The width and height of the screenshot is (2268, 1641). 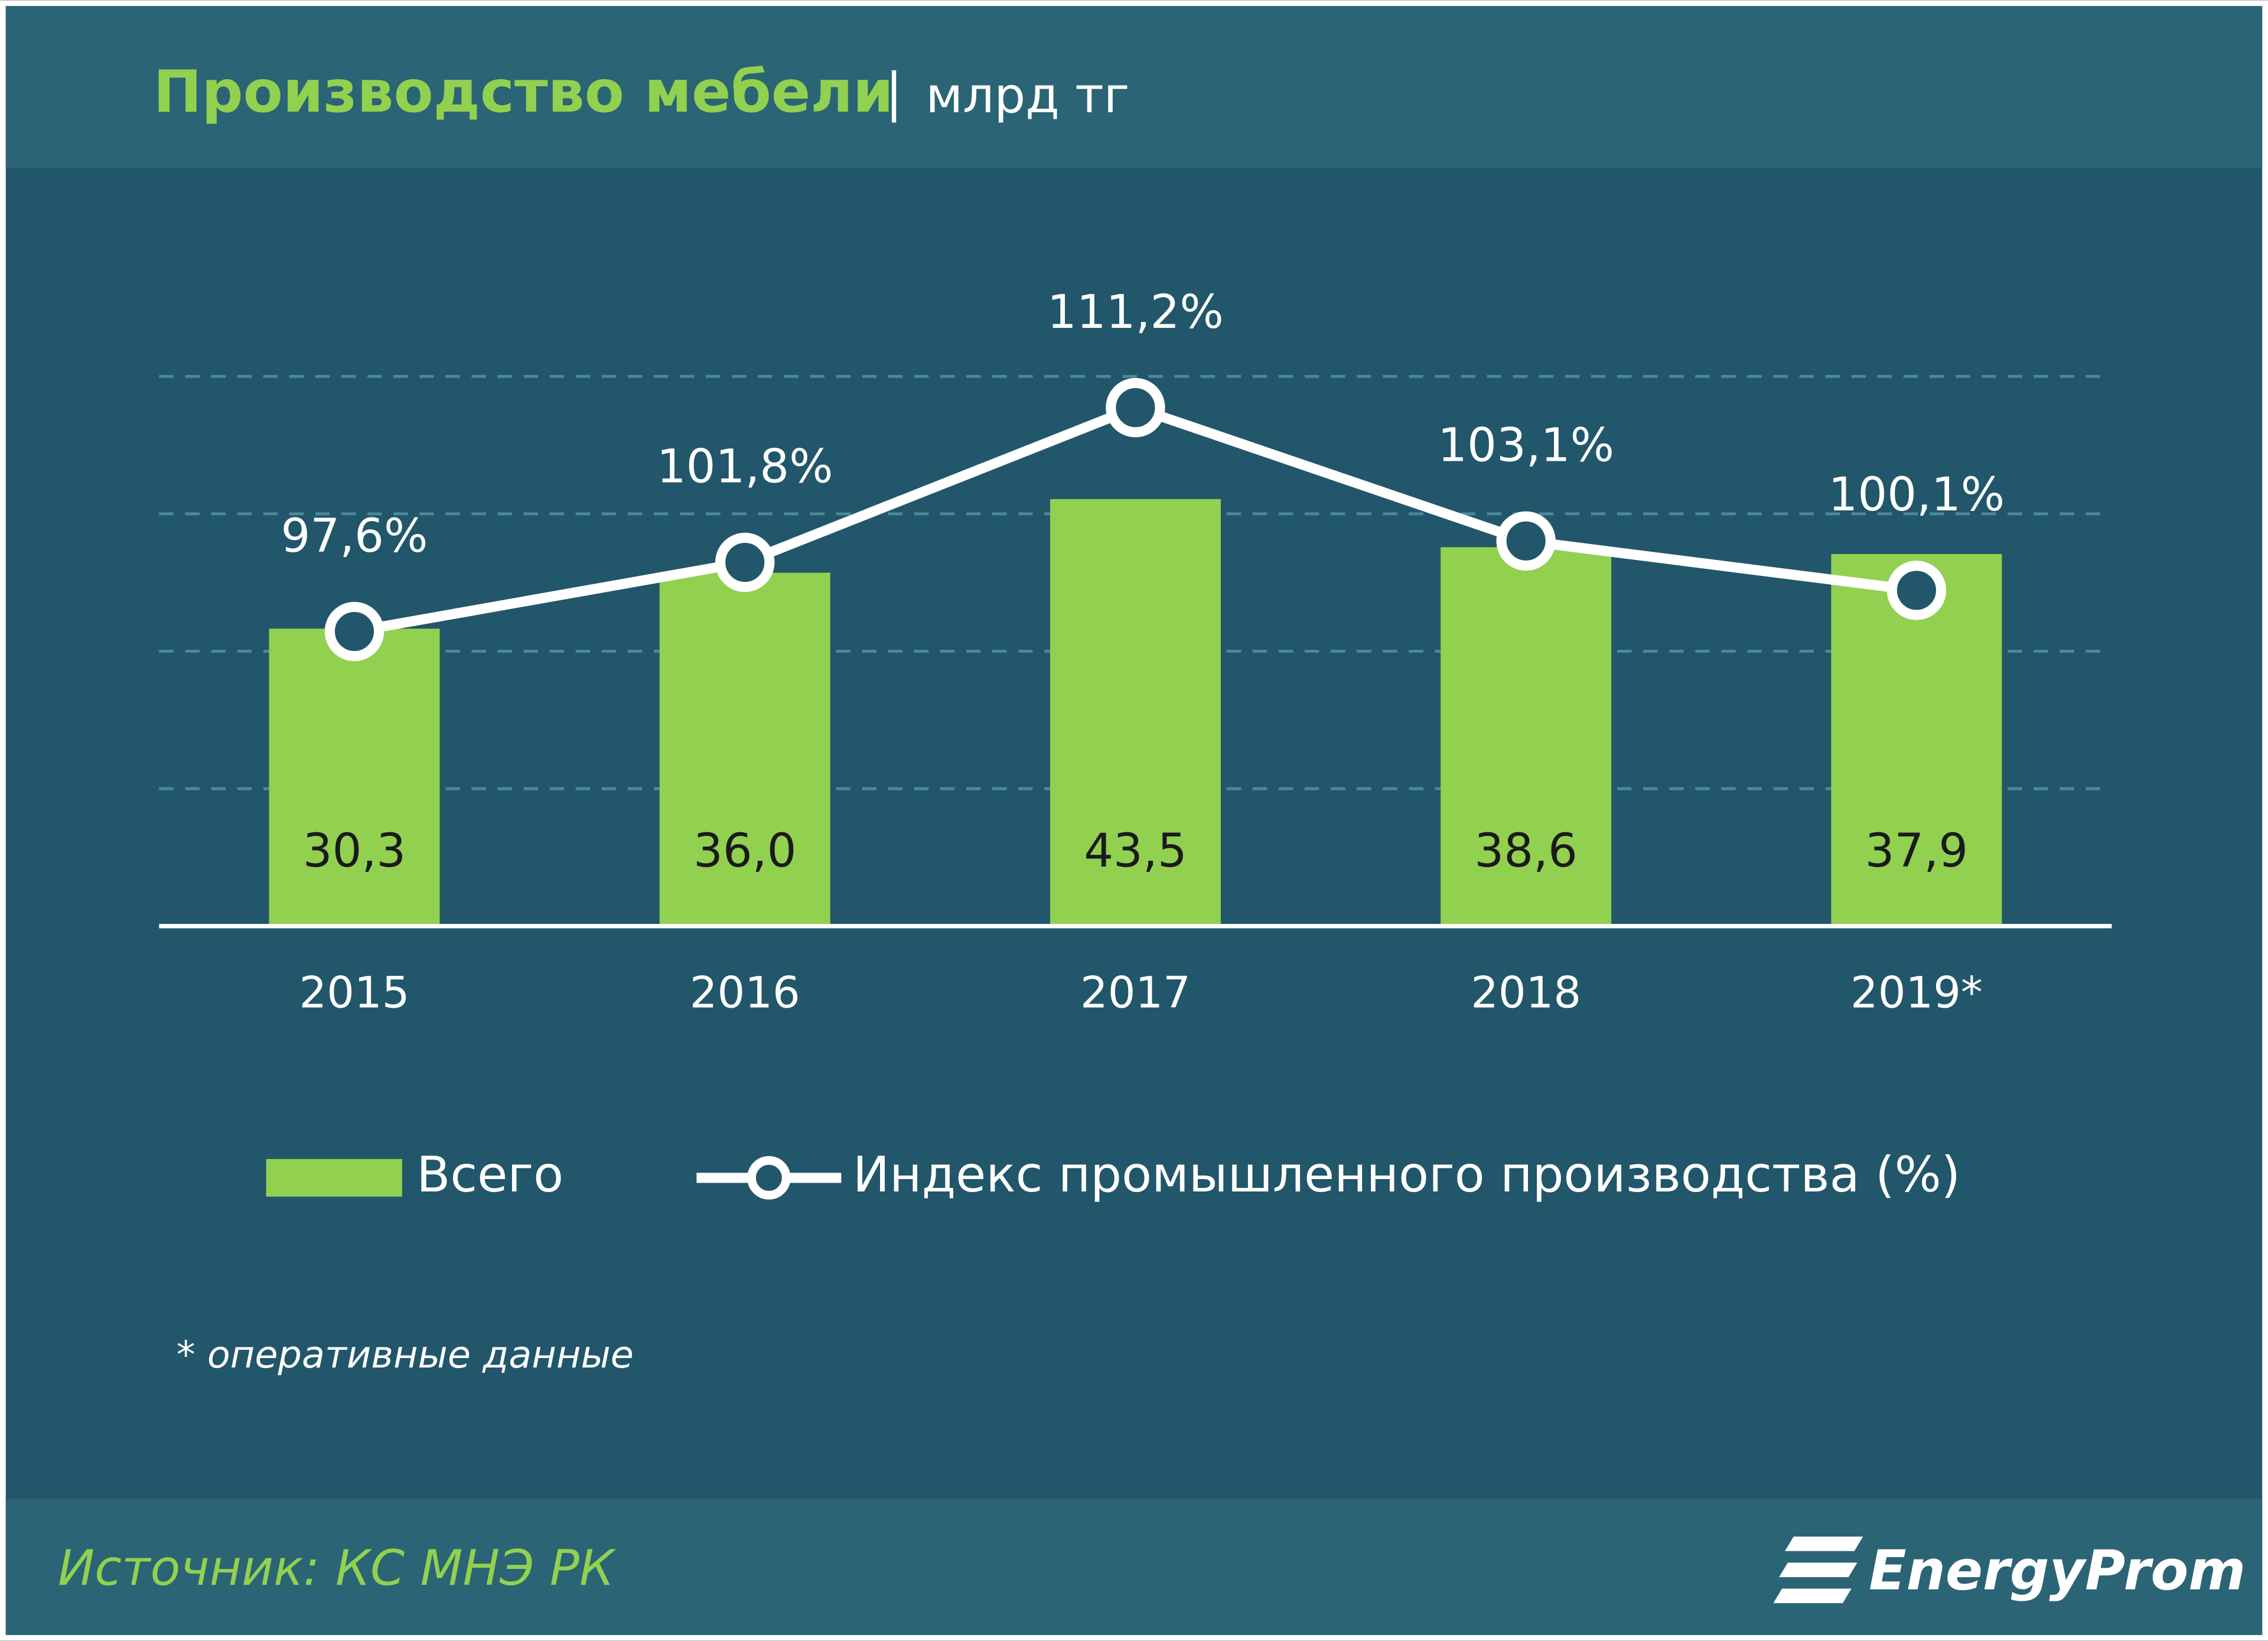 What do you see at coordinates (1134, 1567) in the screenshot?
I see `footer-band` at bounding box center [1134, 1567].